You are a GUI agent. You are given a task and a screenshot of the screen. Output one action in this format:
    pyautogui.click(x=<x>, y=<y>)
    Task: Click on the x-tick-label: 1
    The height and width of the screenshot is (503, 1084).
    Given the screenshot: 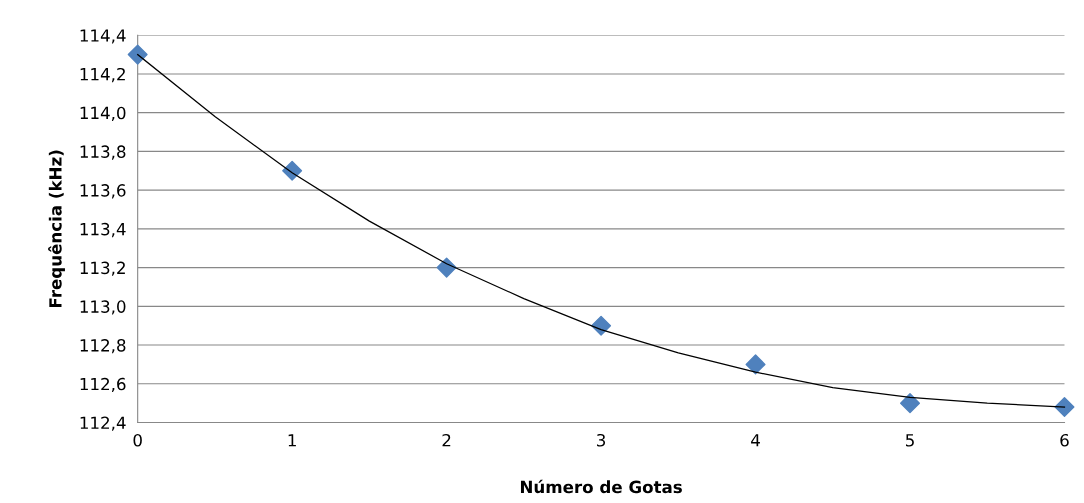 What is the action you would take?
    pyautogui.click(x=292, y=440)
    